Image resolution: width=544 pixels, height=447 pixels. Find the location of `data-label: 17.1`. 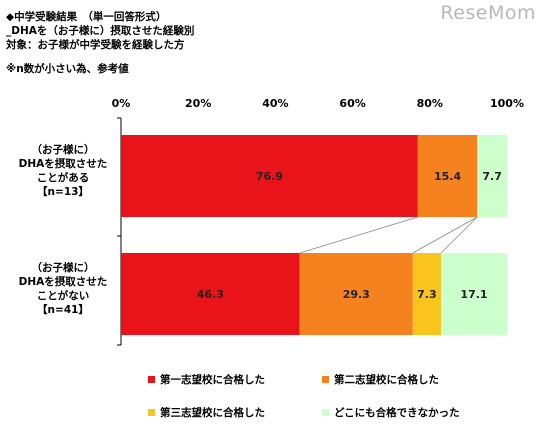

data-label: 17.1 is located at coordinates (473, 294).